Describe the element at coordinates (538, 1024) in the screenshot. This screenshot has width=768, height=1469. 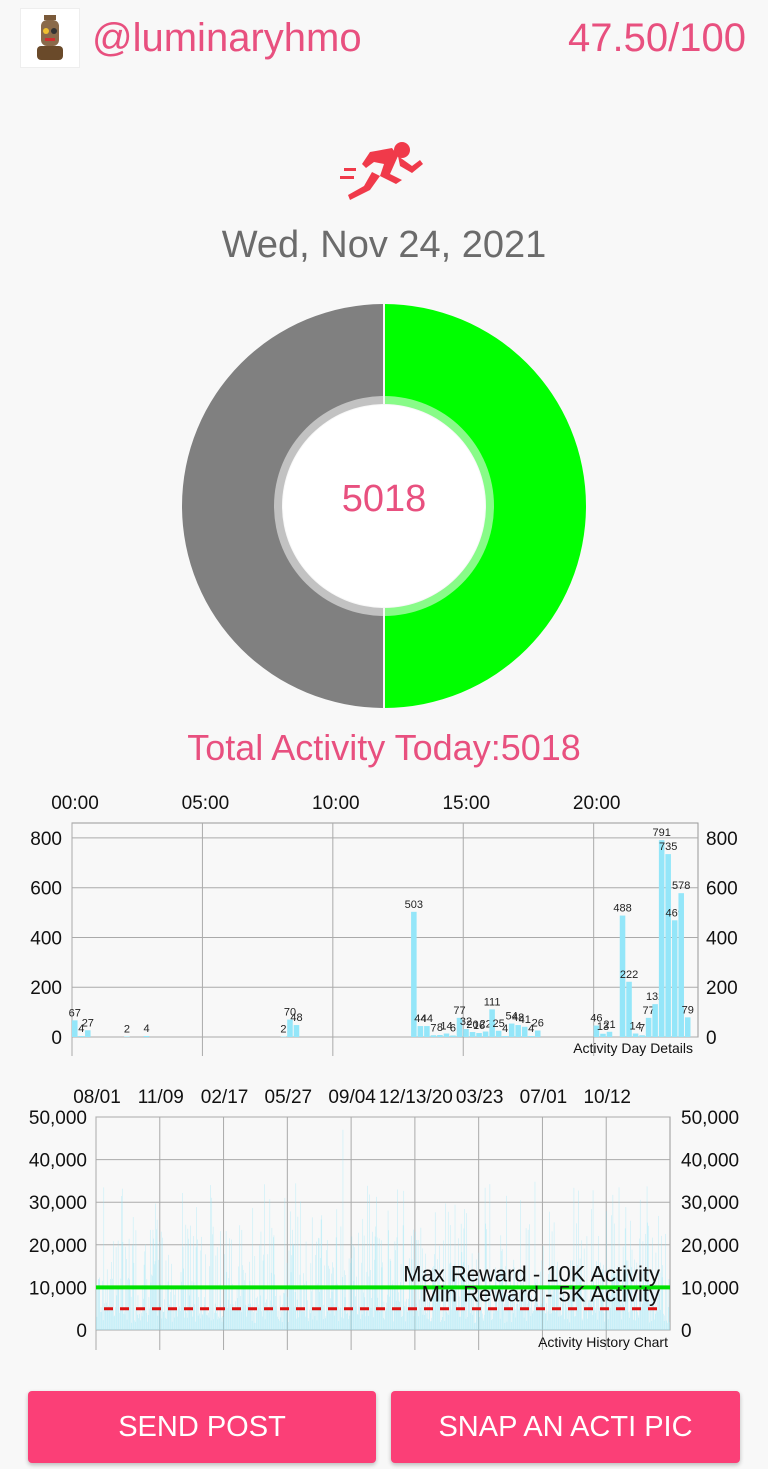
I see `day-bar-label: 26` at that location.